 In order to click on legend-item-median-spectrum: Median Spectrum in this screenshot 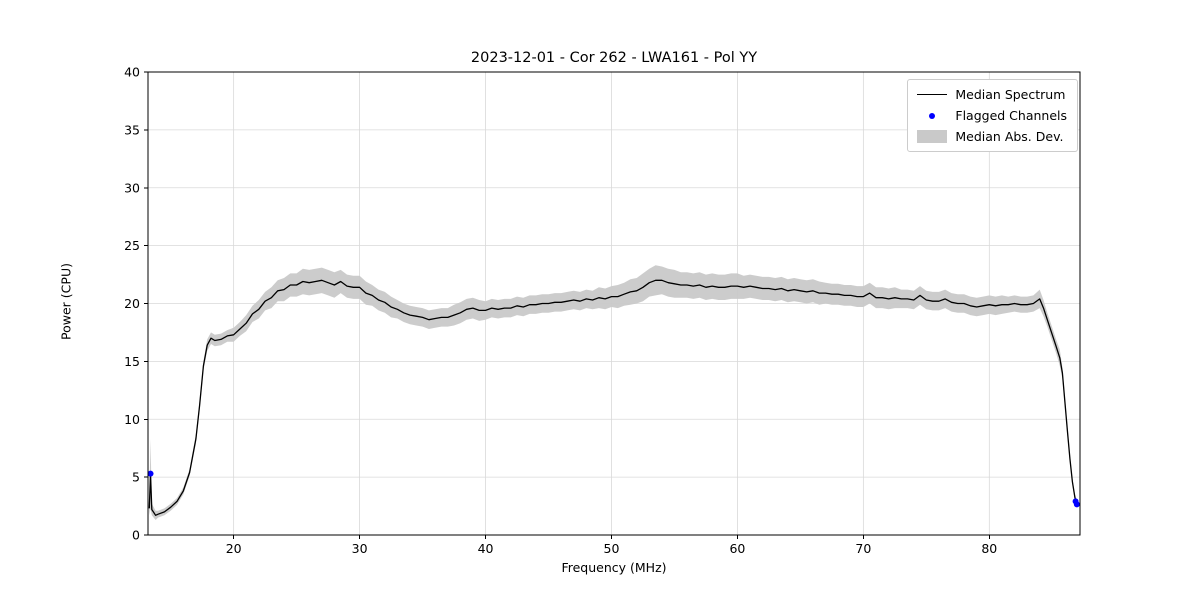, I will do `click(992, 94)`.